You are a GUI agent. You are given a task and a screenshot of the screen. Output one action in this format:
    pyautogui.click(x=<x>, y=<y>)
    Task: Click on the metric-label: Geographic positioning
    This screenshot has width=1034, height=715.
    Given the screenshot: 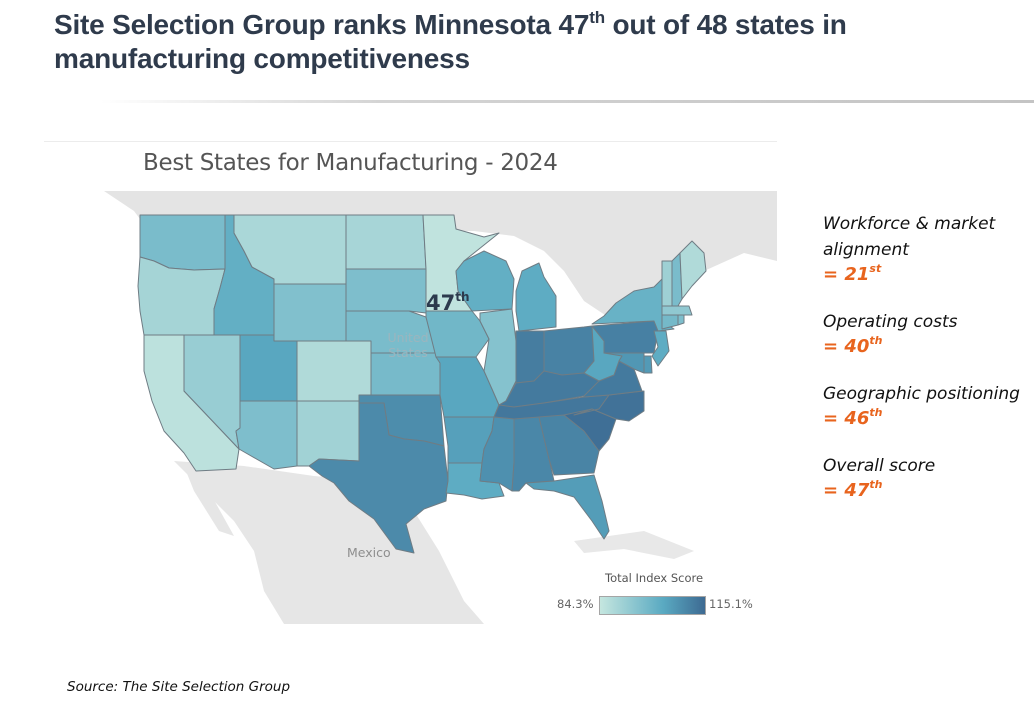 What is the action you would take?
    pyautogui.click(x=921, y=394)
    